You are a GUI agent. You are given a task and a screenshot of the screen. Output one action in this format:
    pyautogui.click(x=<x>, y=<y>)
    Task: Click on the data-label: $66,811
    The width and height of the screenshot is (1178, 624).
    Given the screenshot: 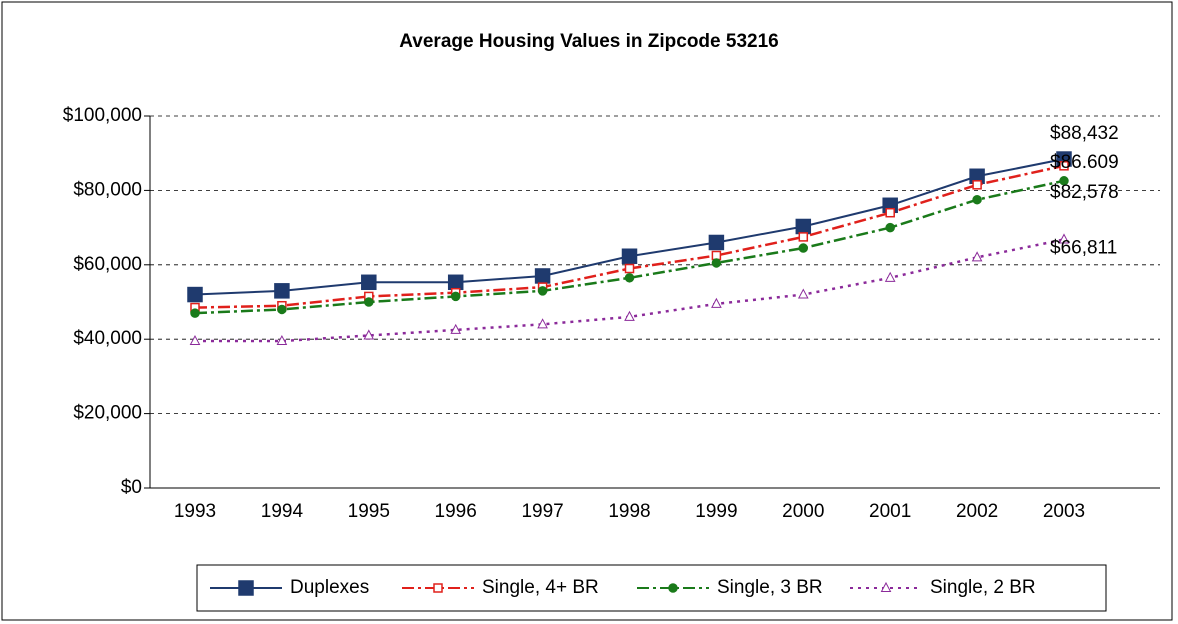 What is the action you would take?
    pyautogui.click(x=1083, y=247)
    